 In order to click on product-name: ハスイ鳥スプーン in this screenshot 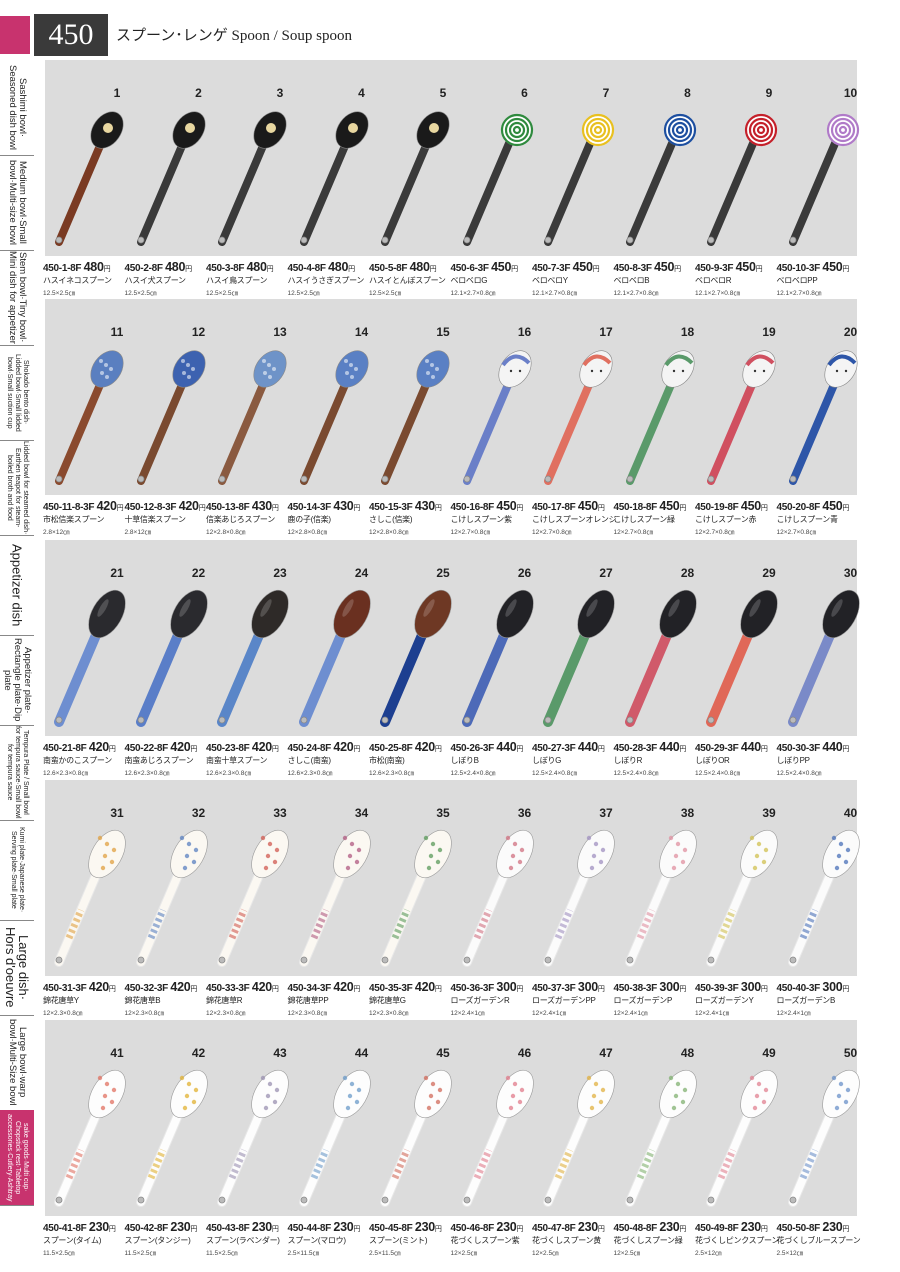, I will do `click(237, 280)`.